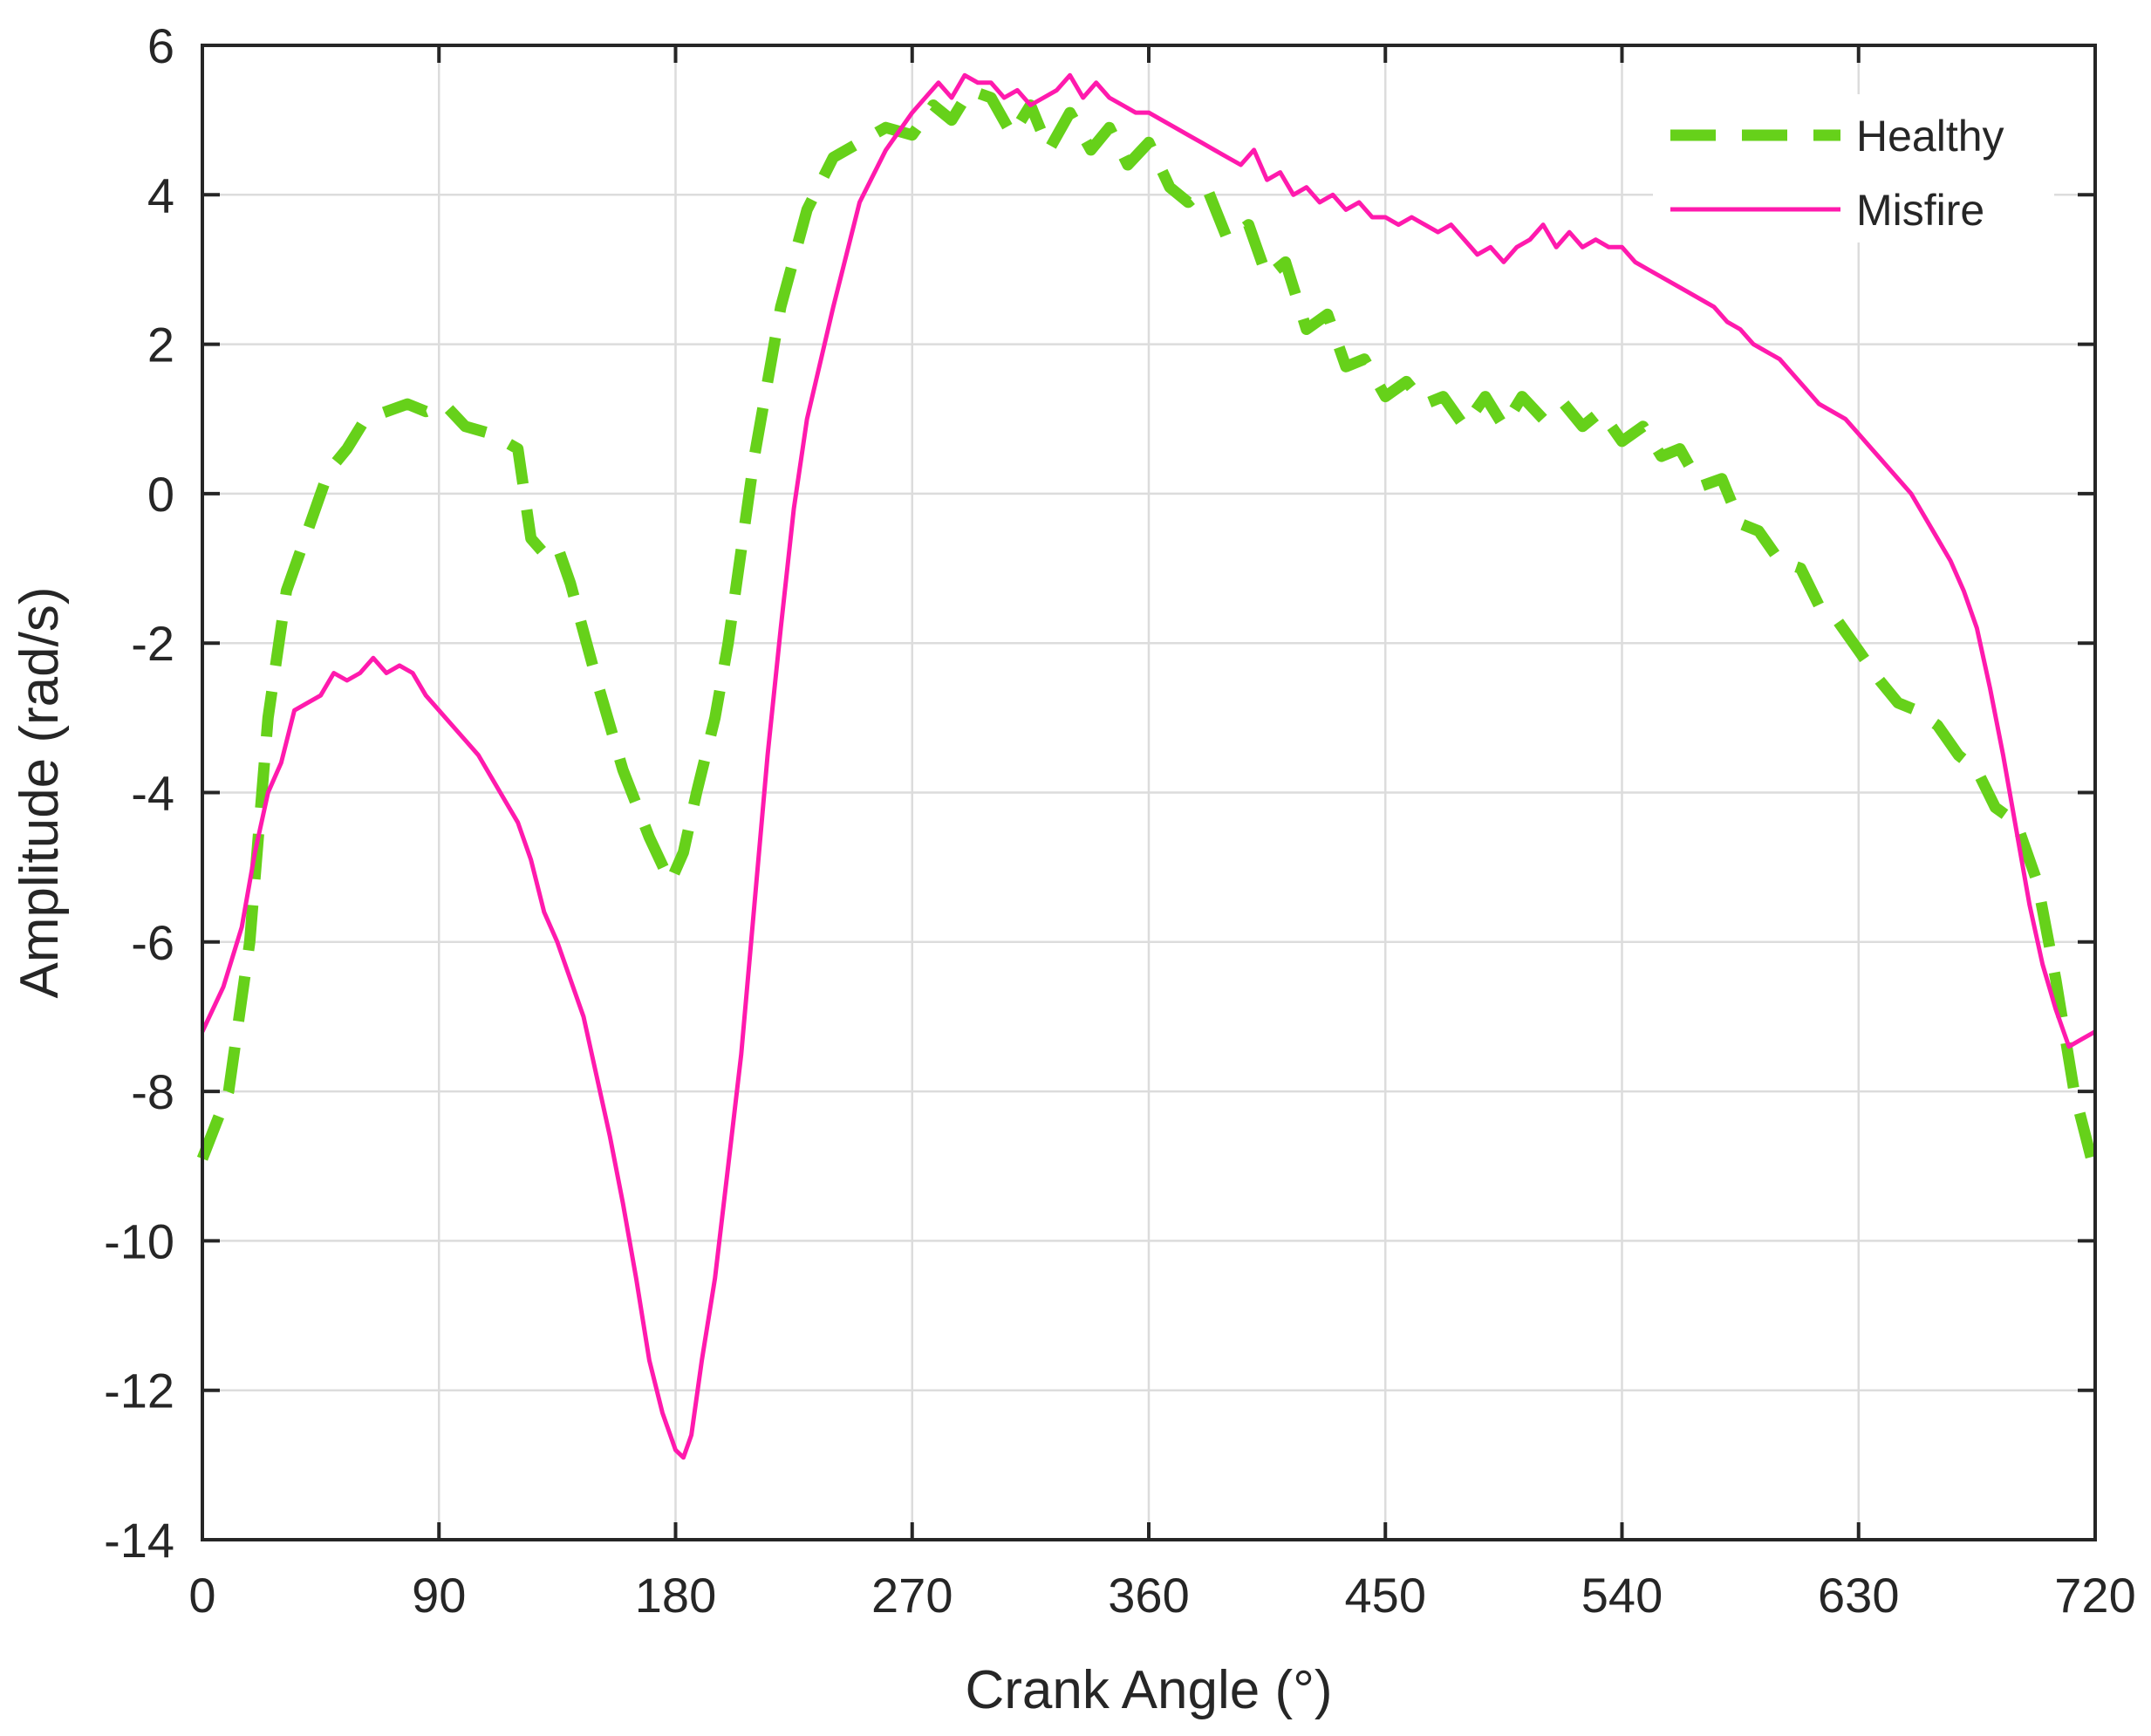 This screenshot has height=1736, width=2151. What do you see at coordinates (1148, 1595) in the screenshot?
I see `x-tick-label: 360` at bounding box center [1148, 1595].